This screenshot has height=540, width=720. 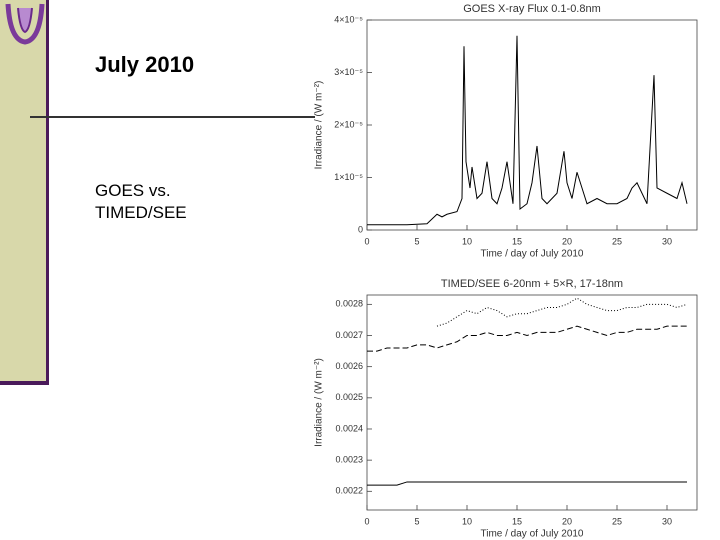 What do you see at coordinates (172, 117) in the screenshot?
I see `title-rule` at bounding box center [172, 117].